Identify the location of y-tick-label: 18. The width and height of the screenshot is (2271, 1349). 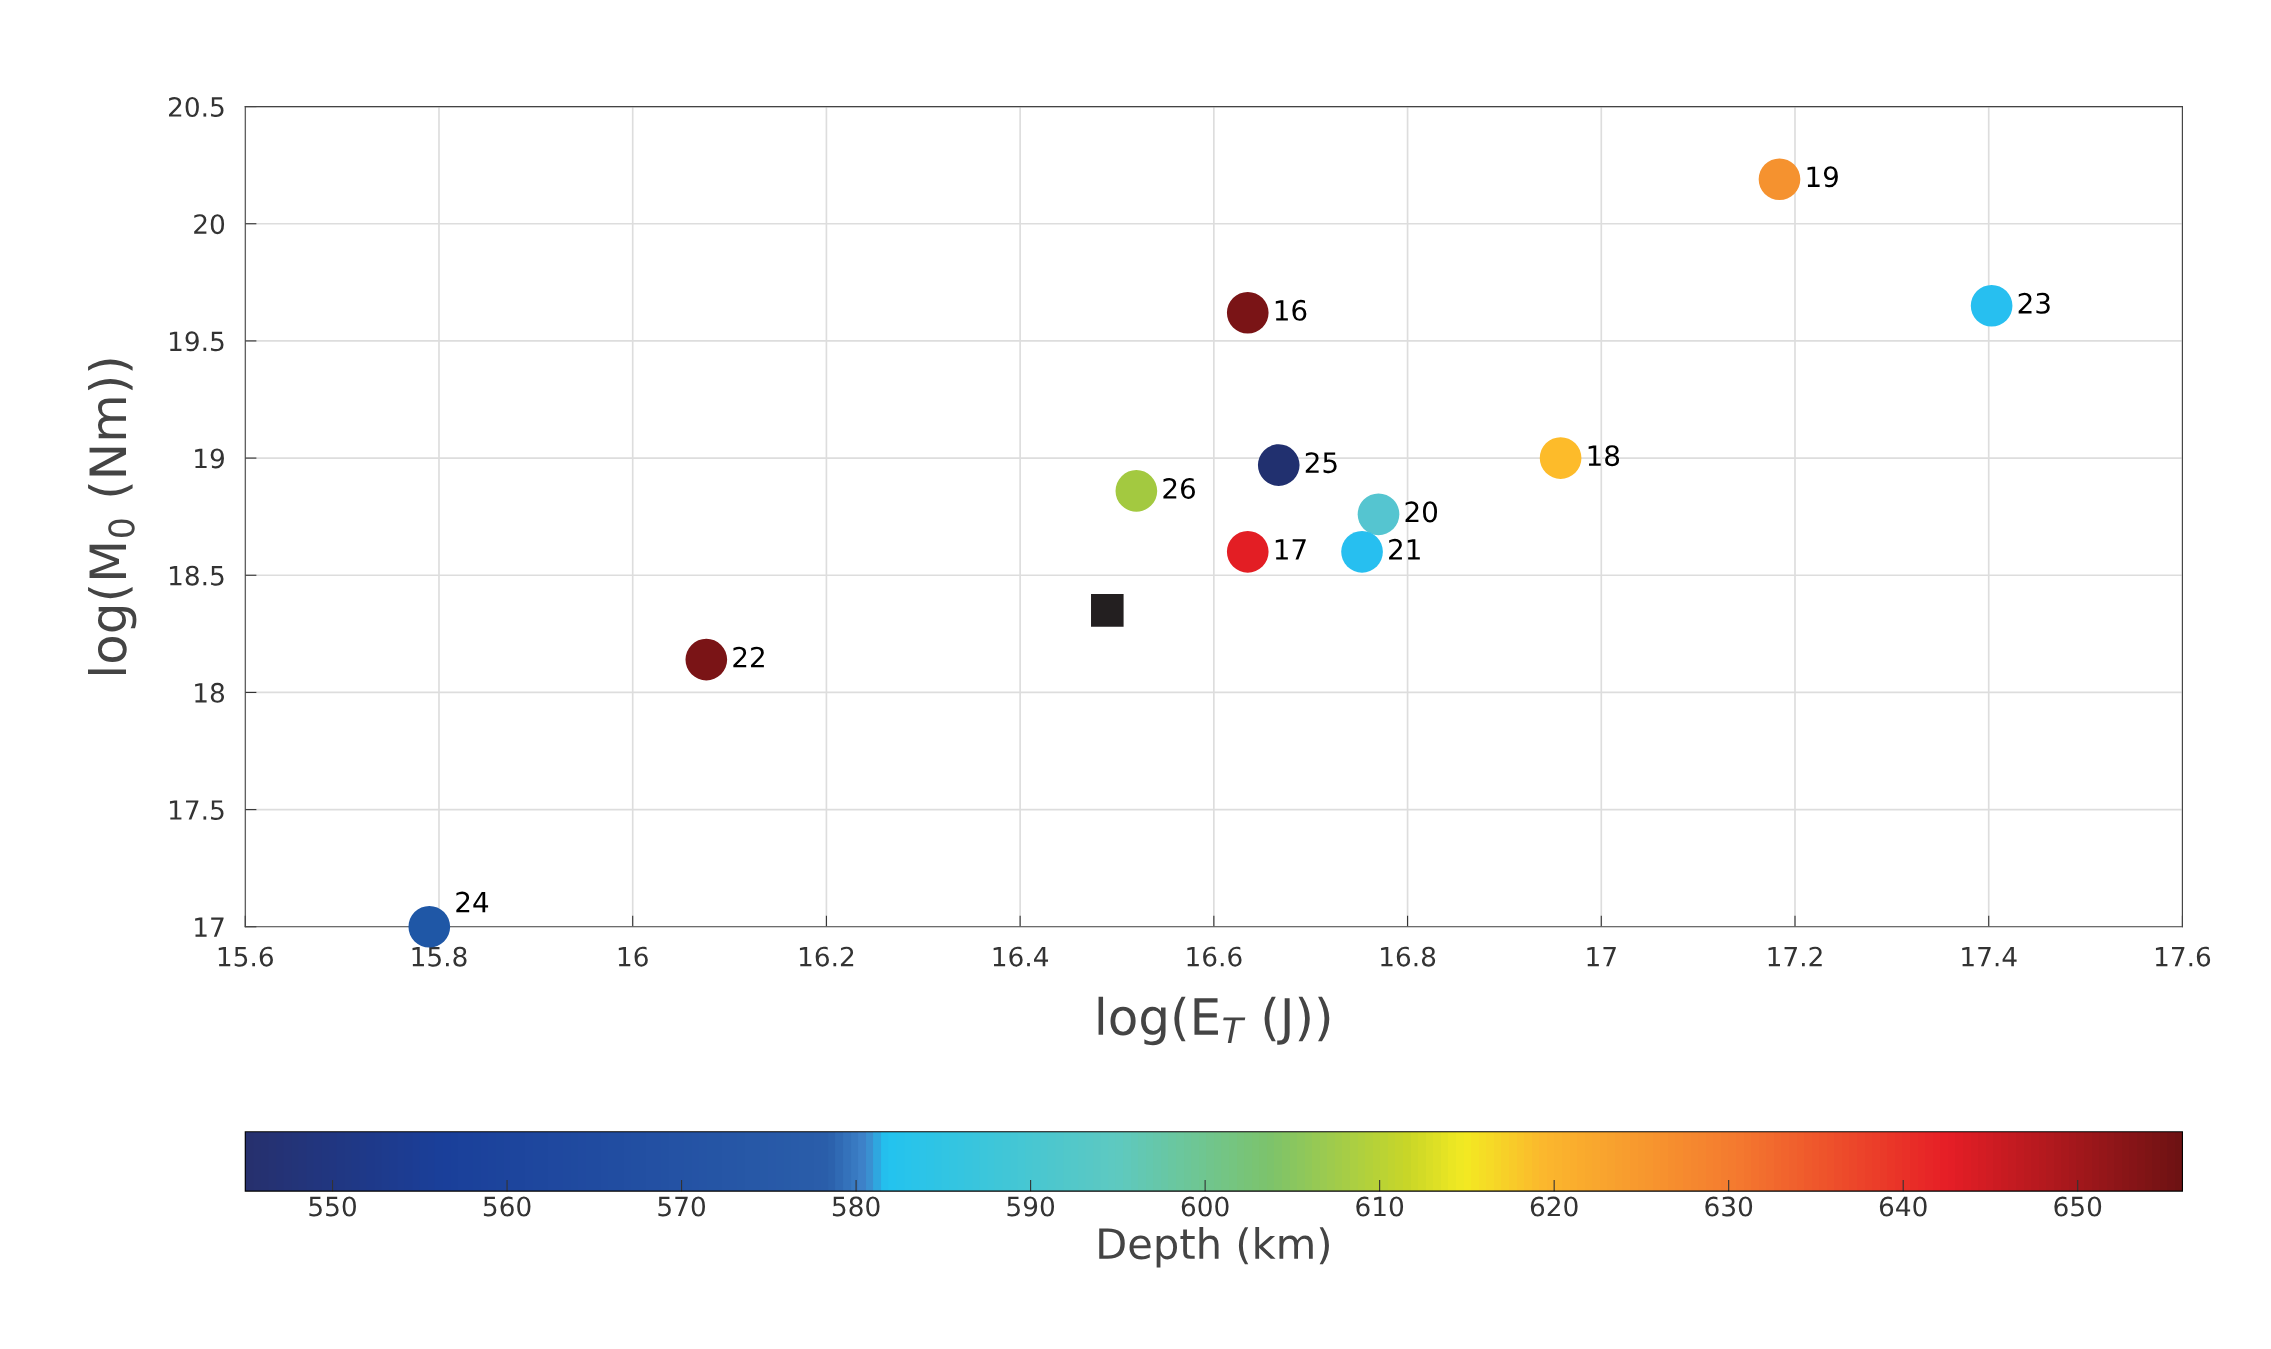
(210, 692).